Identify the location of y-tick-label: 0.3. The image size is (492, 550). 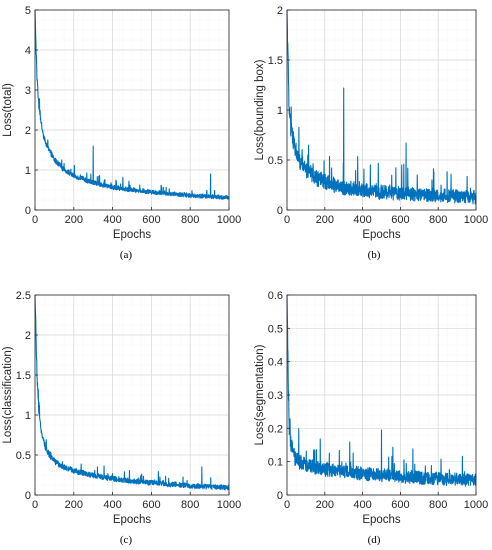
(275, 396).